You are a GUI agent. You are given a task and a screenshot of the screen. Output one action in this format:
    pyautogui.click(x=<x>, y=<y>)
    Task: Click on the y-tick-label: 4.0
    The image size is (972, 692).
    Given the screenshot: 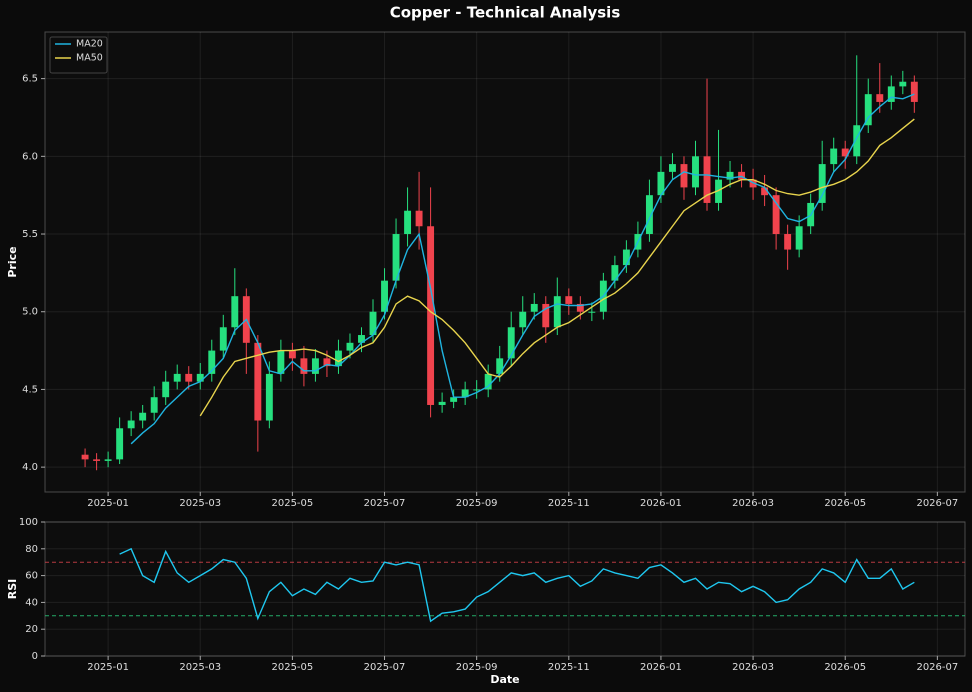 What is the action you would take?
    pyautogui.click(x=30, y=467)
    